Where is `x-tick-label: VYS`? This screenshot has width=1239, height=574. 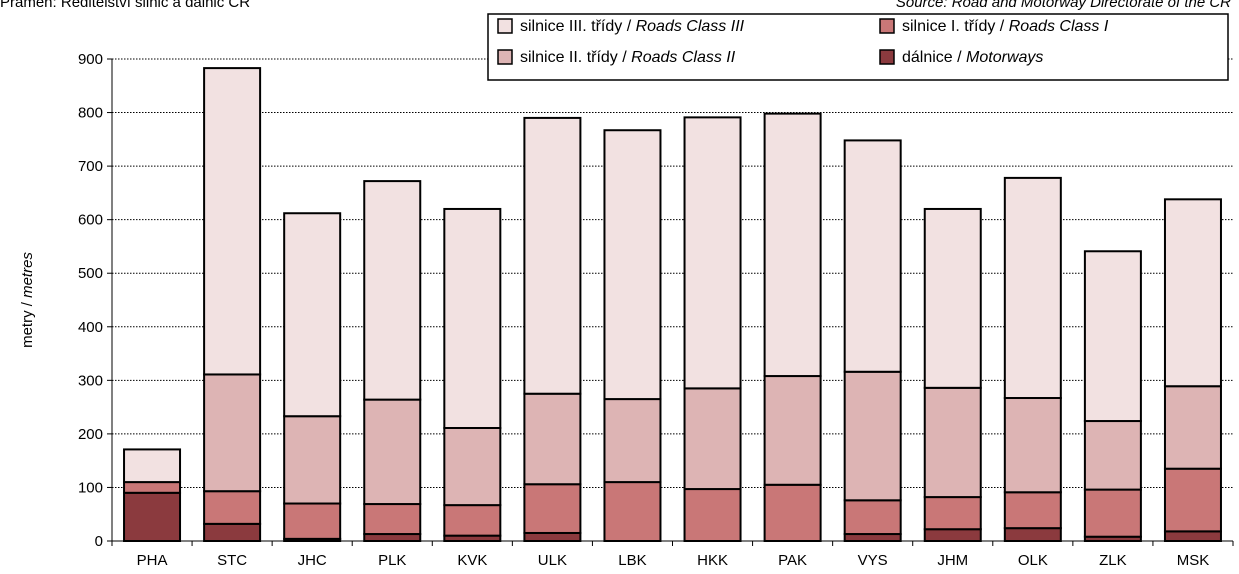 x-tick-label: VYS is located at coordinates (873, 560).